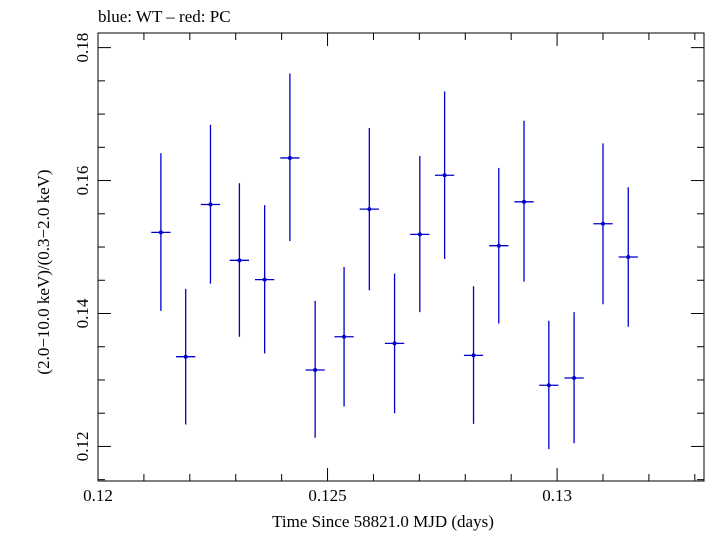 Image resolution: width=705 pixels, height=537 pixels. I want to click on y-tick-label: 0.16, so click(82, 181).